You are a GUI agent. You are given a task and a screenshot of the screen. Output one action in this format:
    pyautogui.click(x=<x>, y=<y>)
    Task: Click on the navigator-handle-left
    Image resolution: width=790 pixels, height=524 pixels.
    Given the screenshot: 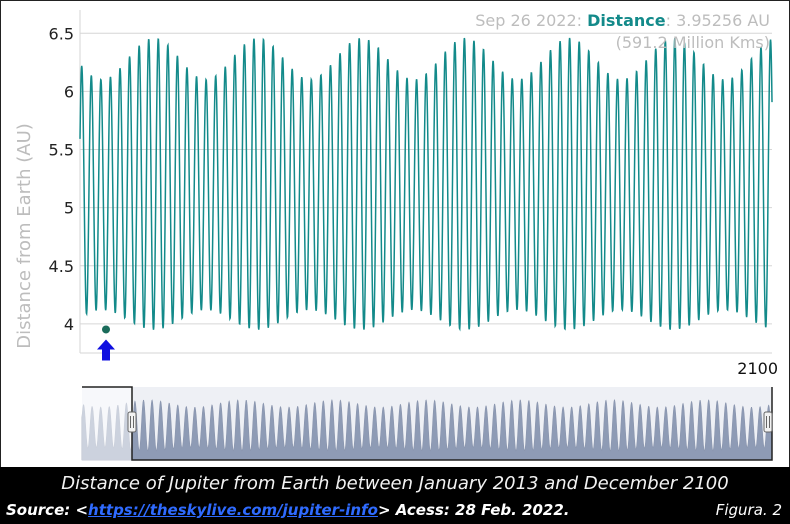 What is the action you would take?
    pyautogui.click(x=132, y=422)
    